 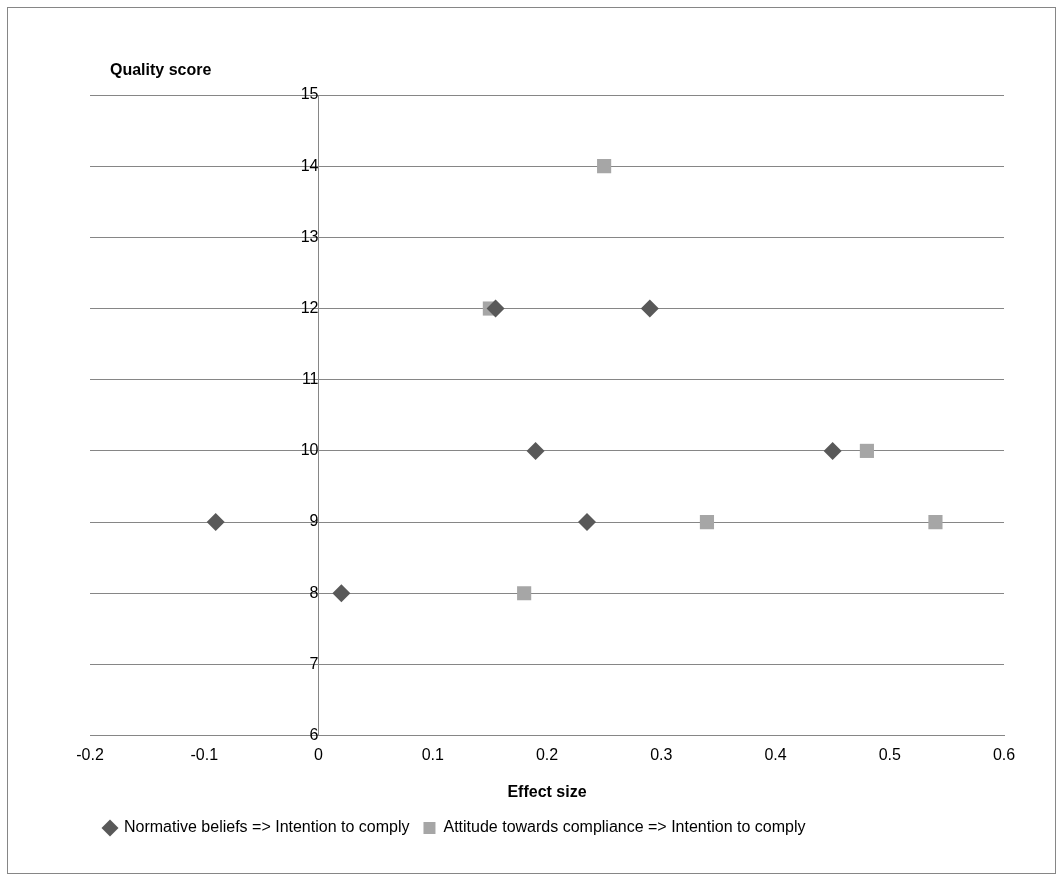 What do you see at coordinates (161, 70) in the screenshot?
I see `y-axis-title: Quality score` at bounding box center [161, 70].